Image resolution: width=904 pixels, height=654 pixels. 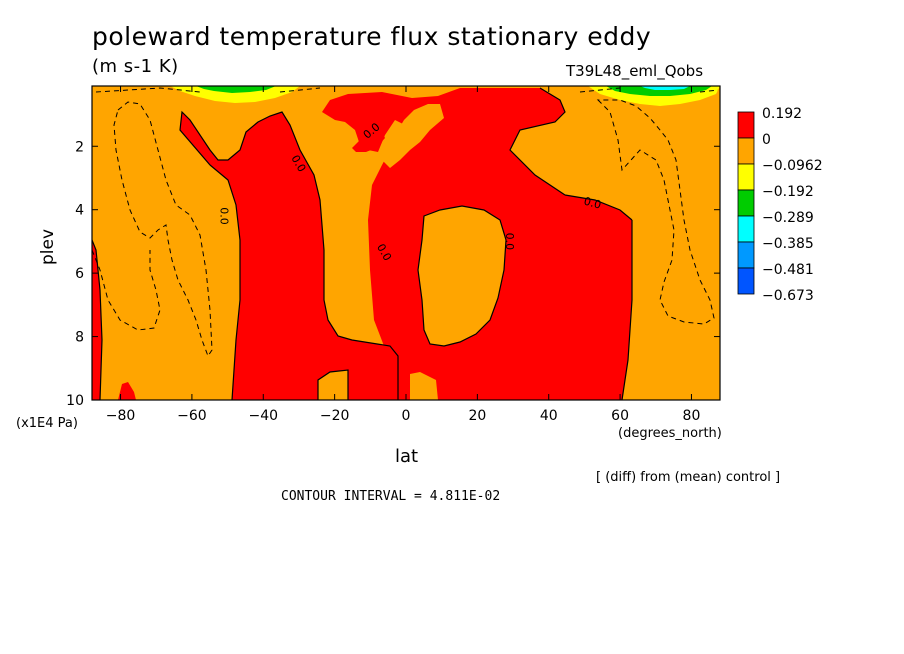 I want to click on tropical-orange-pocket, so click(x=462, y=276).